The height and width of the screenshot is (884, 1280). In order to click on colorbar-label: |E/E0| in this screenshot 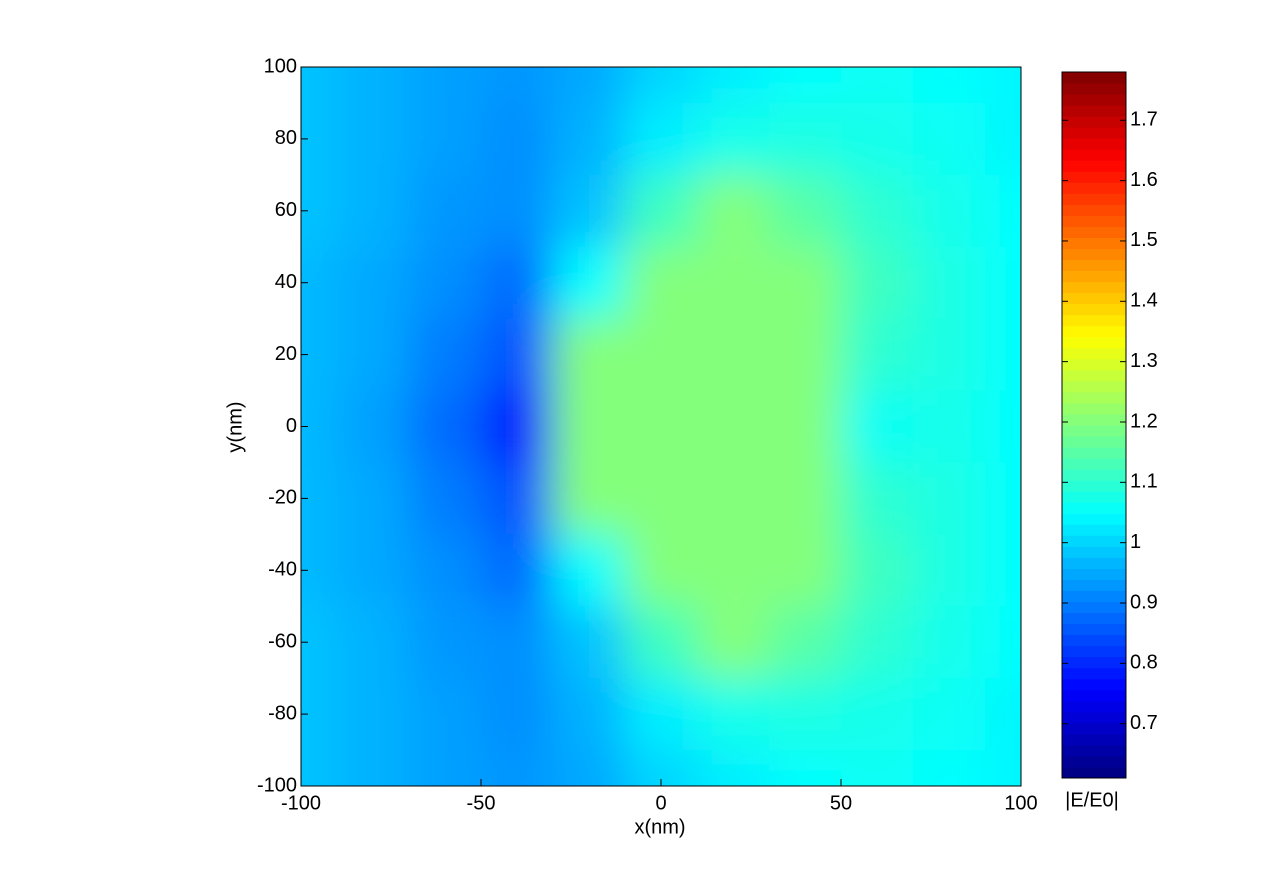, I will do `click(1092, 800)`.